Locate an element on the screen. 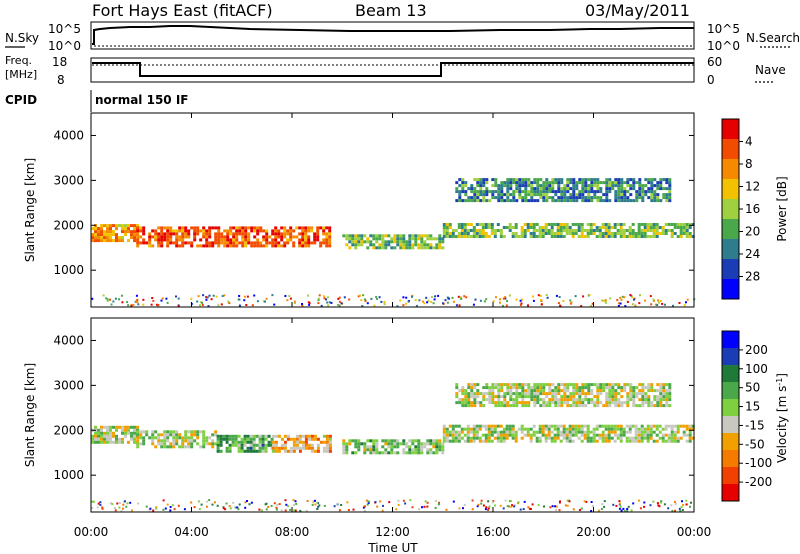 The width and height of the screenshot is (800, 554). noise-right-tick-top: 10^5 is located at coordinates (723, 29).